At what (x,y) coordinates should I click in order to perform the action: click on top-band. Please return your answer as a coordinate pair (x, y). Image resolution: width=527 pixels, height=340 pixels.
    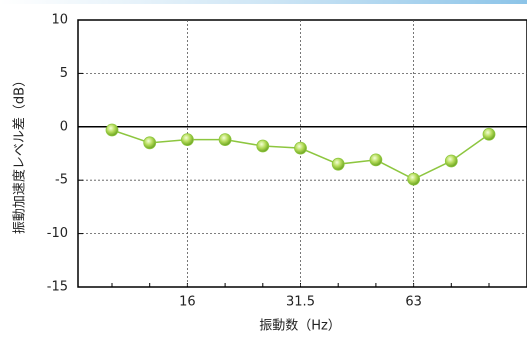
    Looking at the image, I should click on (263, 2).